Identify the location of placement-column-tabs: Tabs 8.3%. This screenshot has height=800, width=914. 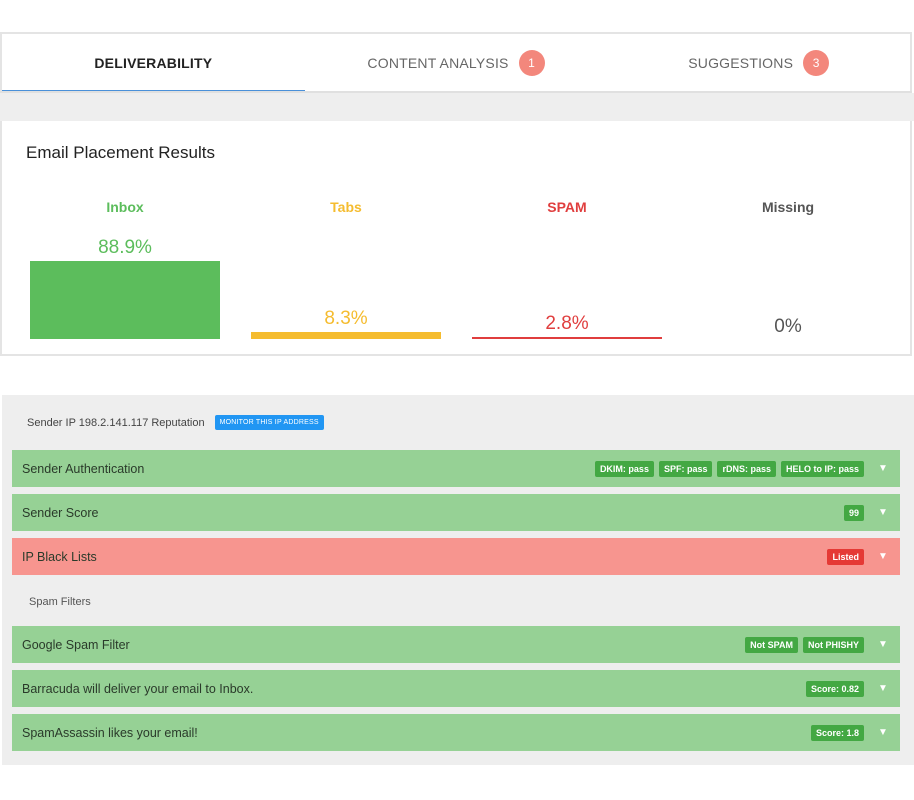
(346, 269).